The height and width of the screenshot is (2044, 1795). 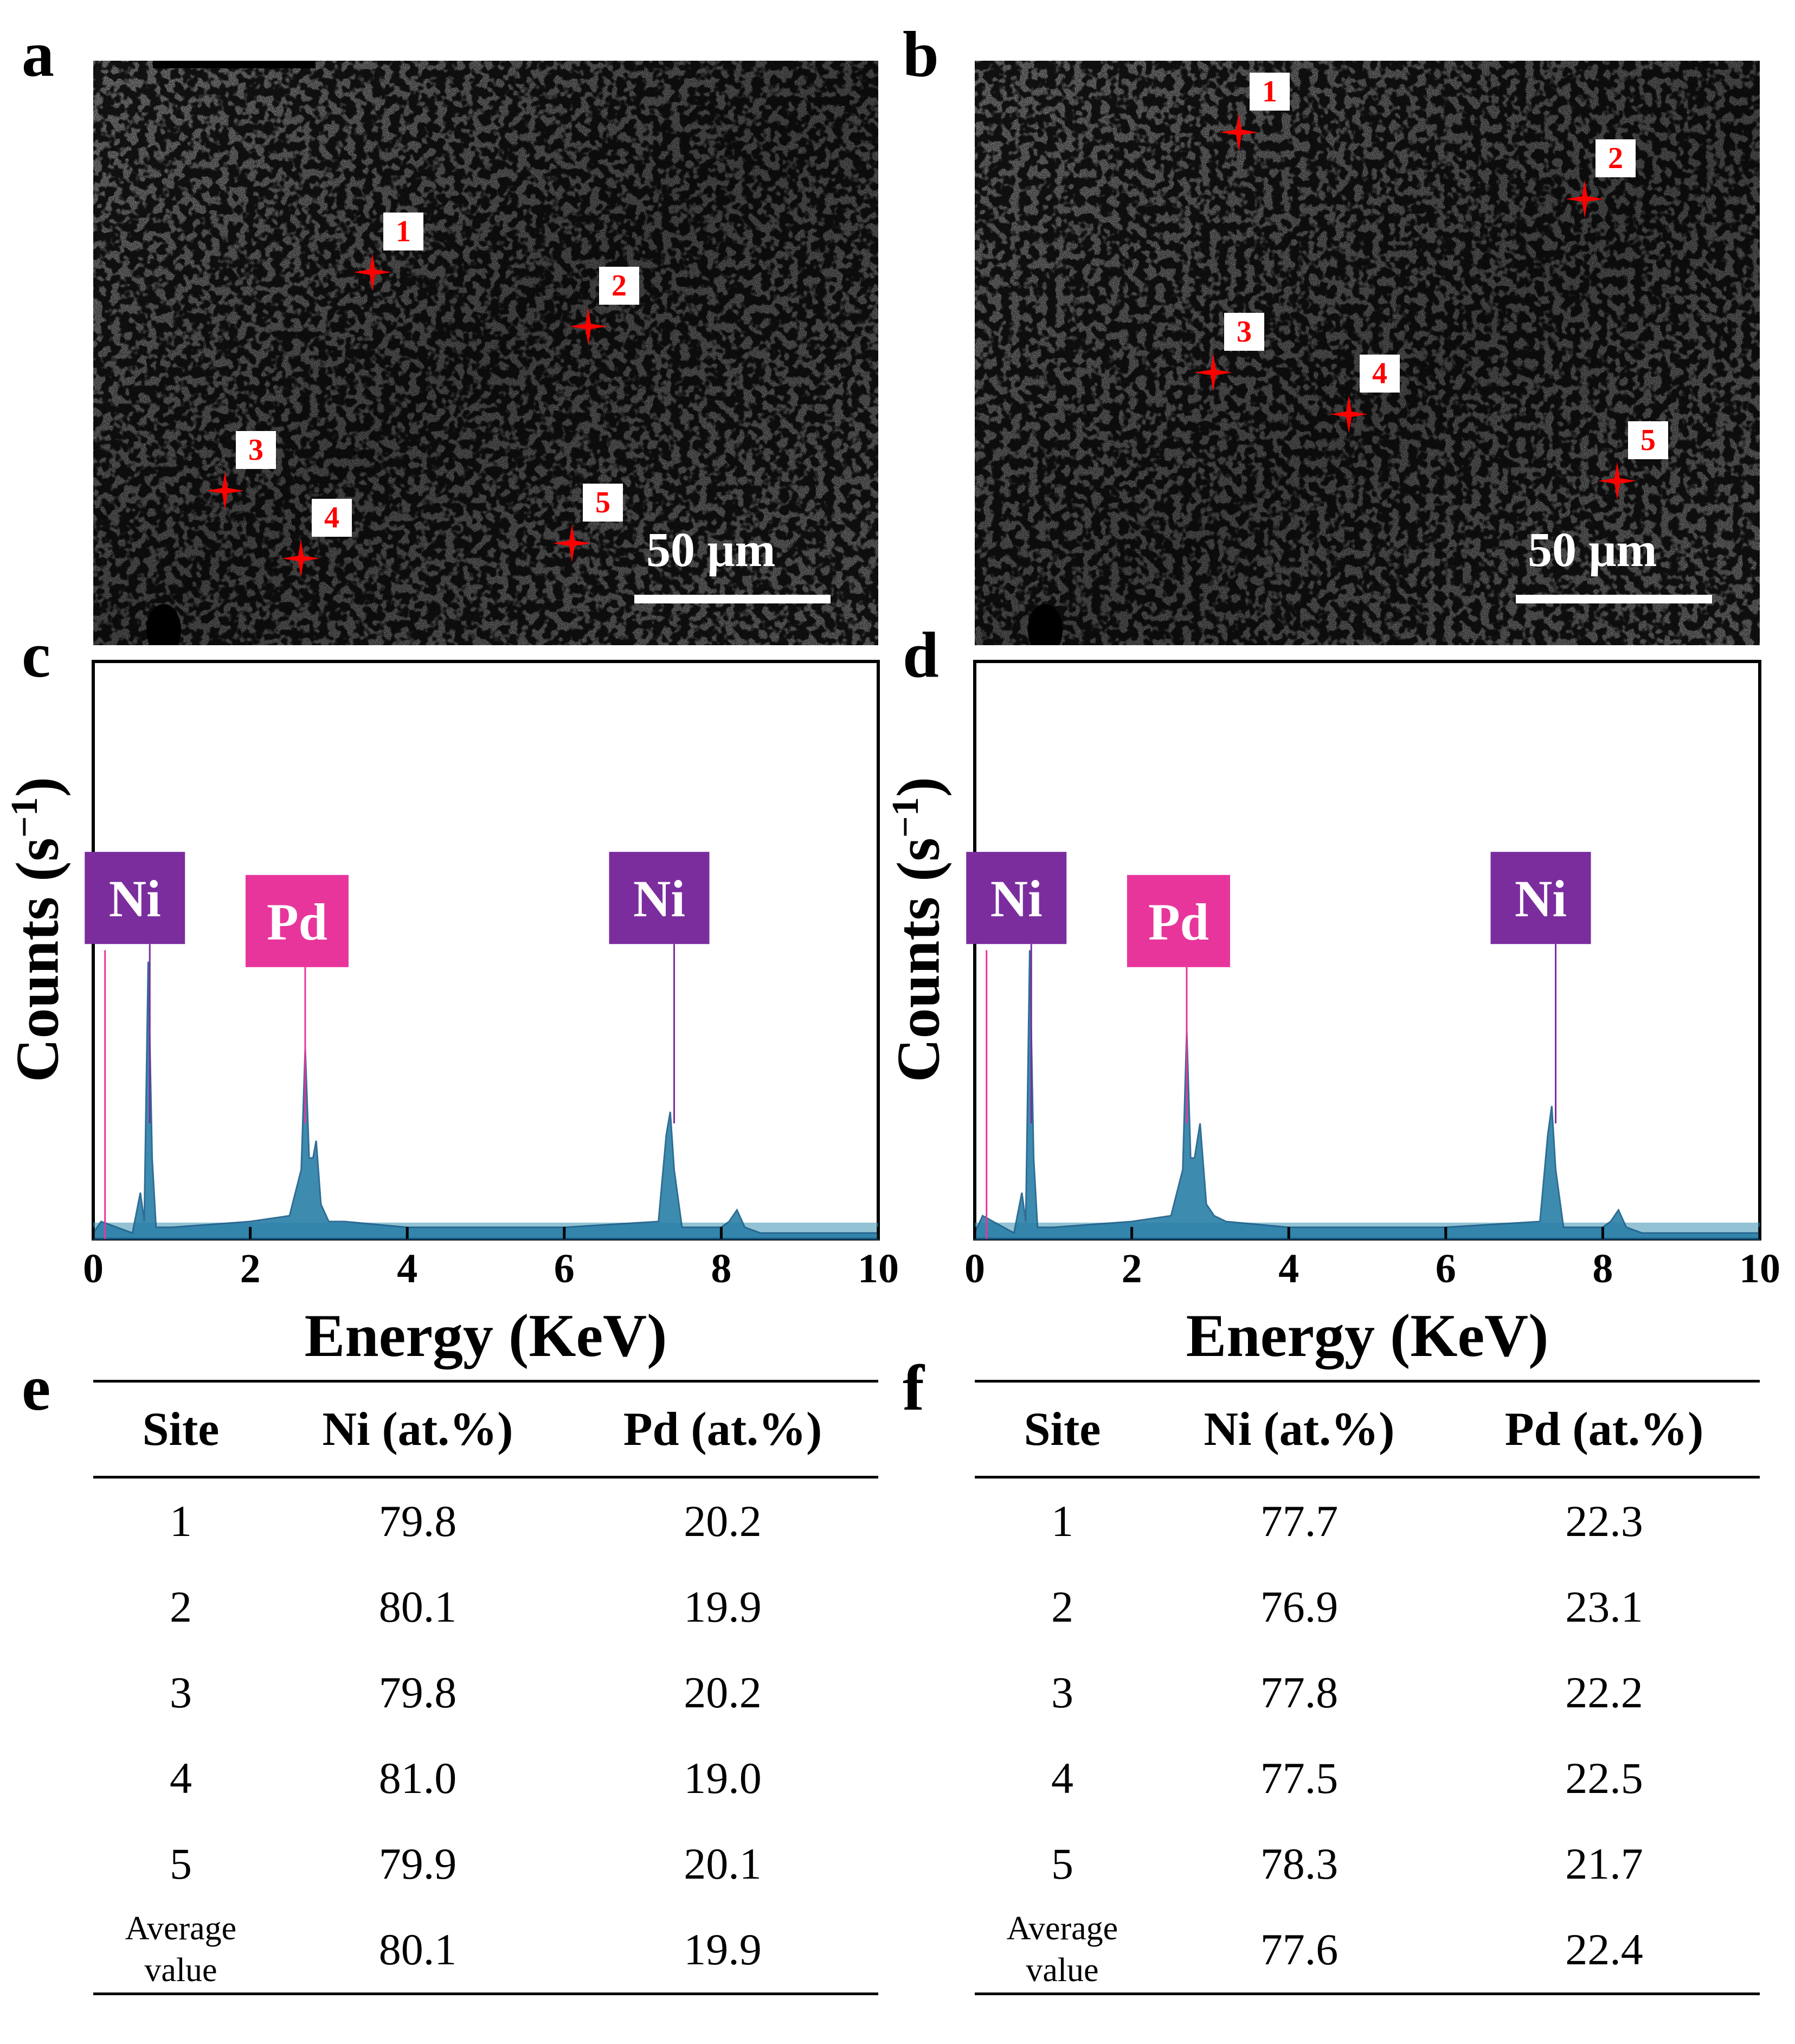 What do you see at coordinates (723, 1864) in the screenshot?
I see `table-cell: 20.1` at bounding box center [723, 1864].